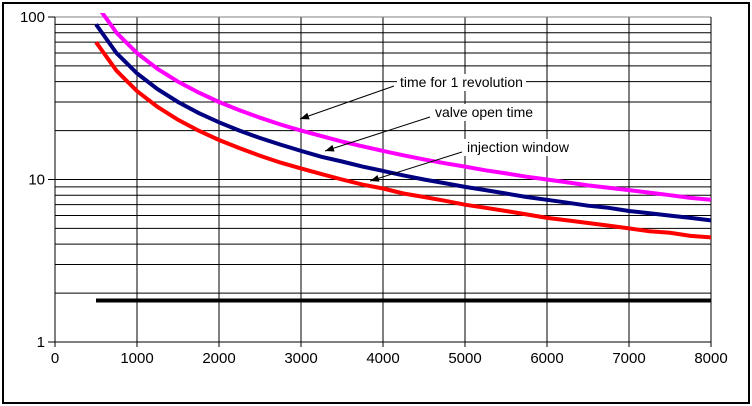  I want to click on annotation-time-for-1-revolution: time for 1 revolution, so click(461, 82).